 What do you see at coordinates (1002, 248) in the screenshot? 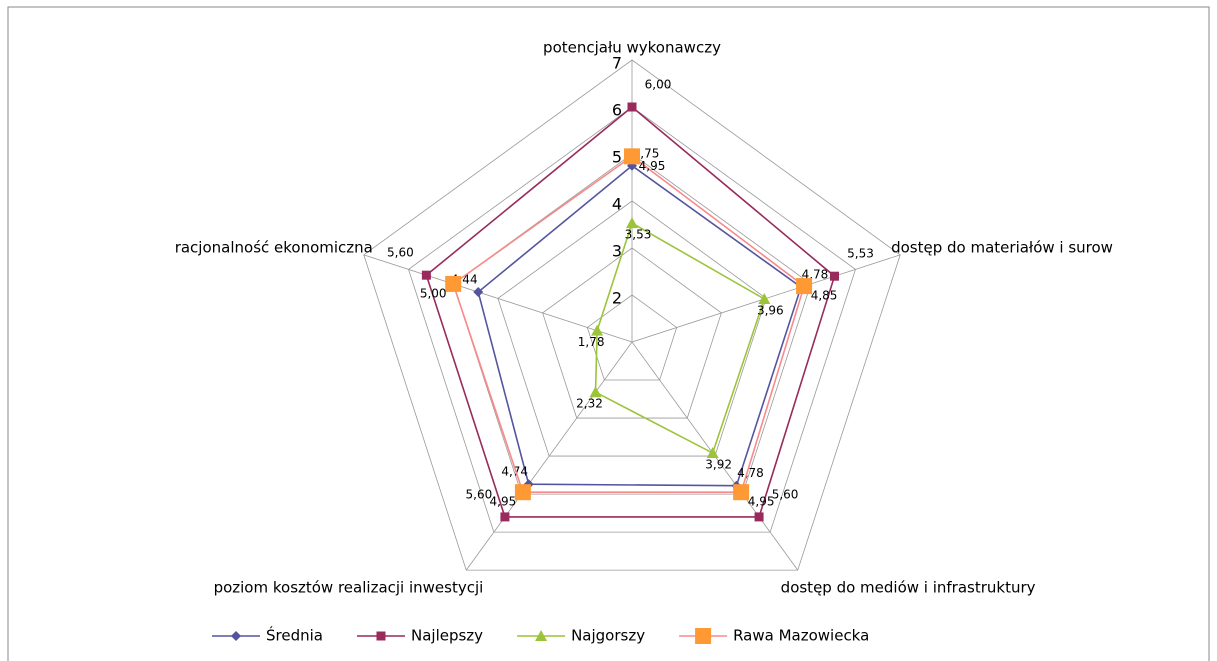
I see `category-label: dostęp do materiałów i surow` at bounding box center [1002, 248].